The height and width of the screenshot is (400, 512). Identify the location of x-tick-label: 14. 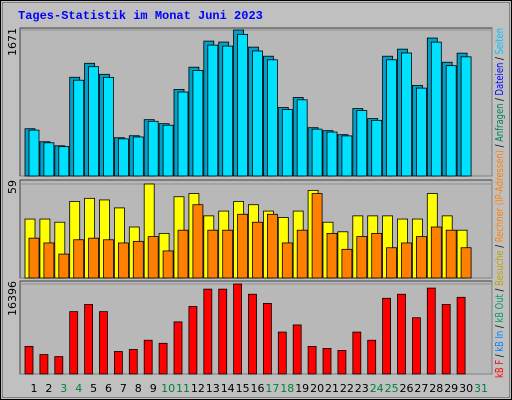
(228, 388).